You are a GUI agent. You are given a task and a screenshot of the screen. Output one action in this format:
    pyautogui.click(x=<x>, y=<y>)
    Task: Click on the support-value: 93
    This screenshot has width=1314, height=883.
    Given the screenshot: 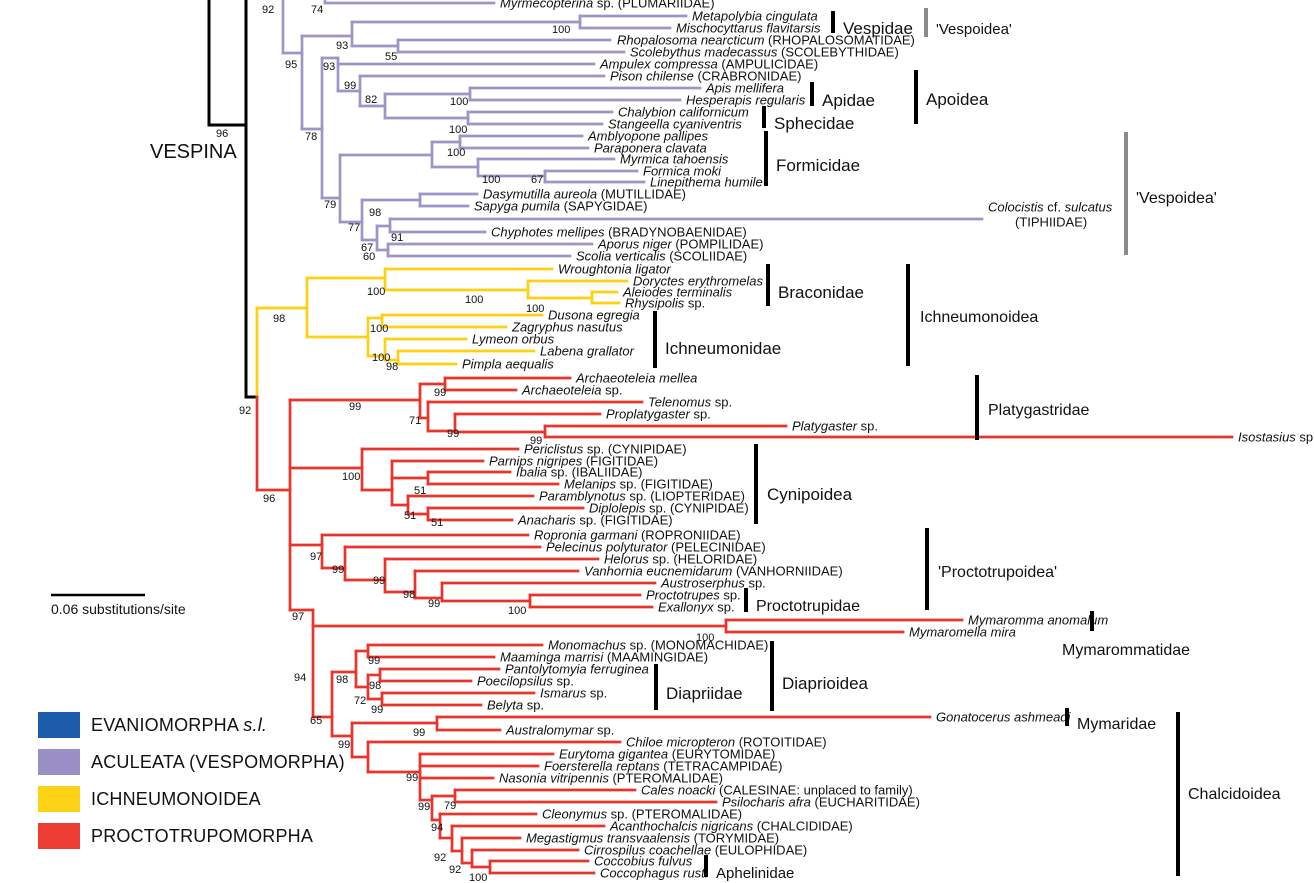 What is the action you would take?
    pyautogui.click(x=342, y=46)
    